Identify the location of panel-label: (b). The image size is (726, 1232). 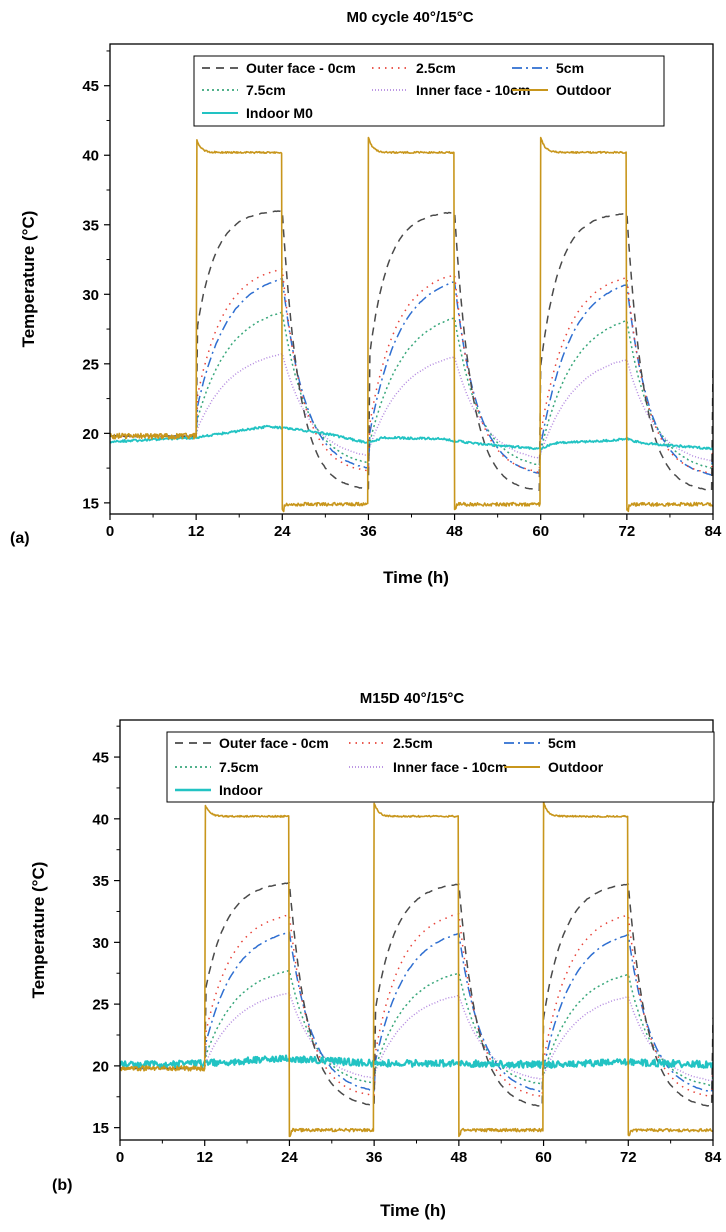
(62, 1185).